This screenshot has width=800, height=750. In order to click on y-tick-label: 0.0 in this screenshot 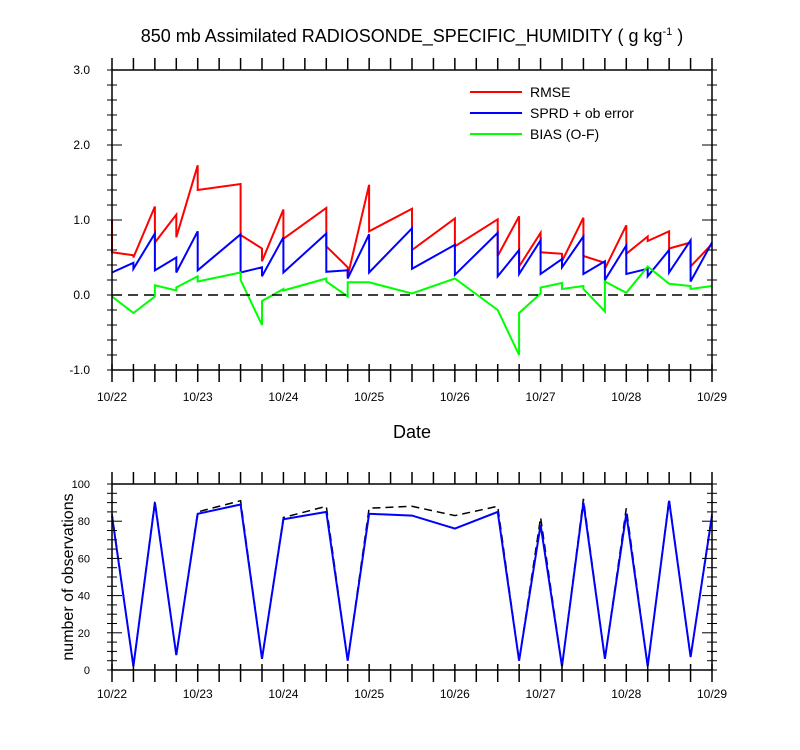, I will do `click(81, 295)`.